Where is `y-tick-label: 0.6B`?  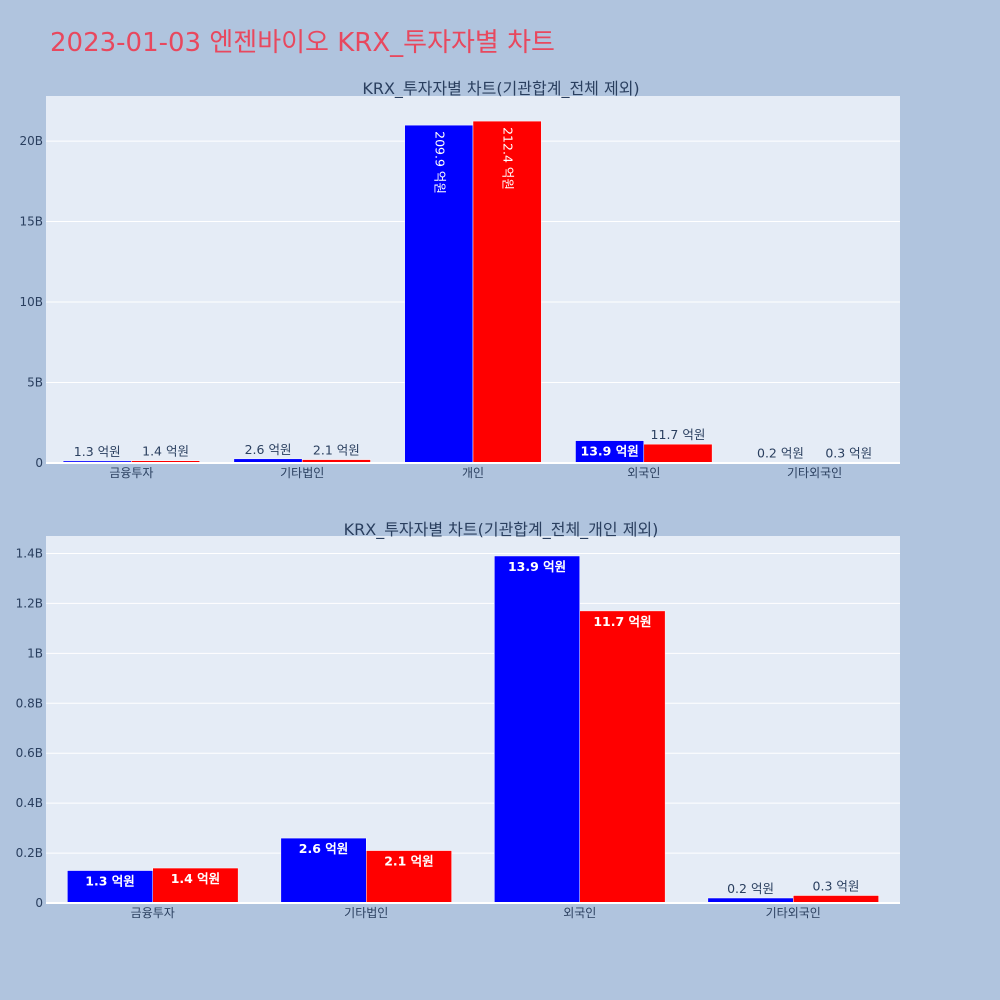
y-tick-label: 0.6B is located at coordinates (29, 753).